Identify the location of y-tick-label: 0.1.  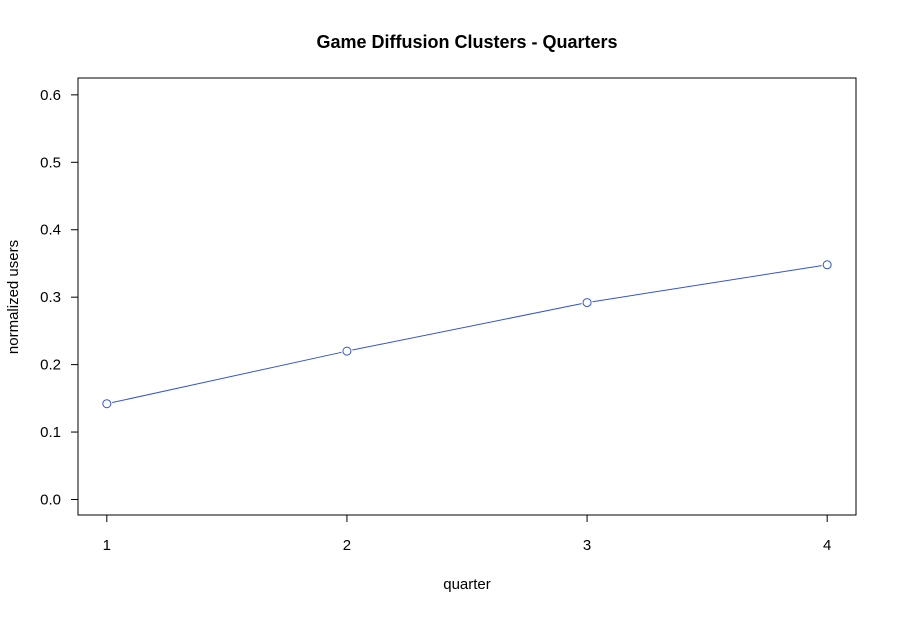
(50, 432).